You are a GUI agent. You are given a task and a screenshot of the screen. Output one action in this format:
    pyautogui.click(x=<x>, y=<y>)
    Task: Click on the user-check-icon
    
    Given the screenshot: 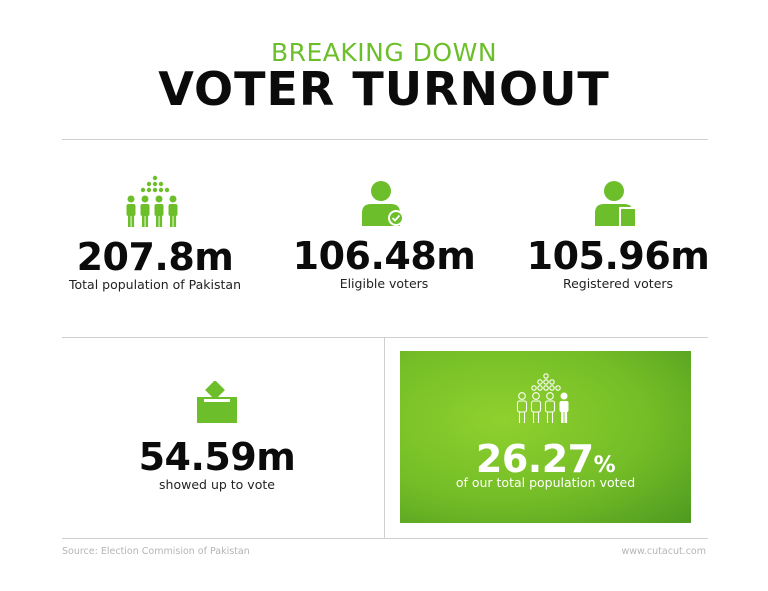 What is the action you would take?
    pyautogui.click(x=383, y=203)
    